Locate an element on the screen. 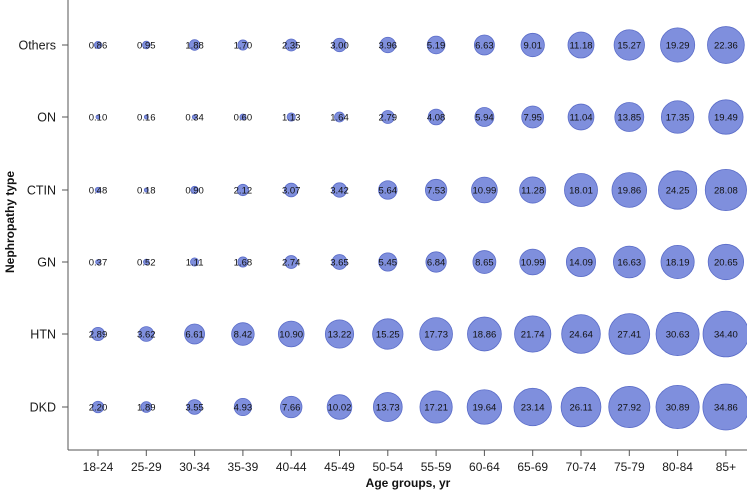  bubble-value-label: 2.89 is located at coordinates (98, 334).